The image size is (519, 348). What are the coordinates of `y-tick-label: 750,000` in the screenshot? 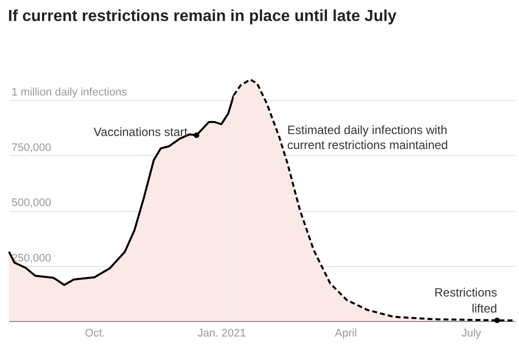 It's located at (32, 148).